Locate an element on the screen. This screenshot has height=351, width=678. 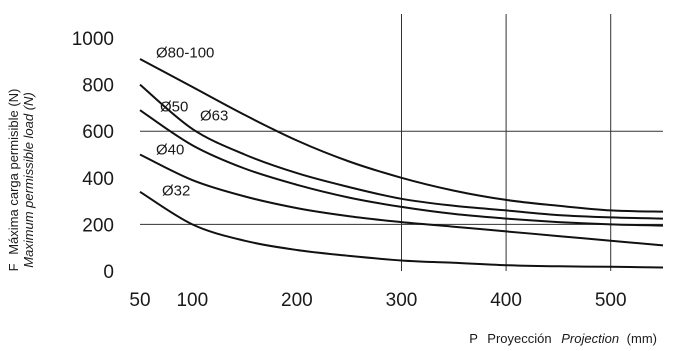
y-tick-labels: 0 200 400 600 800 1000 is located at coordinates (93, 156).